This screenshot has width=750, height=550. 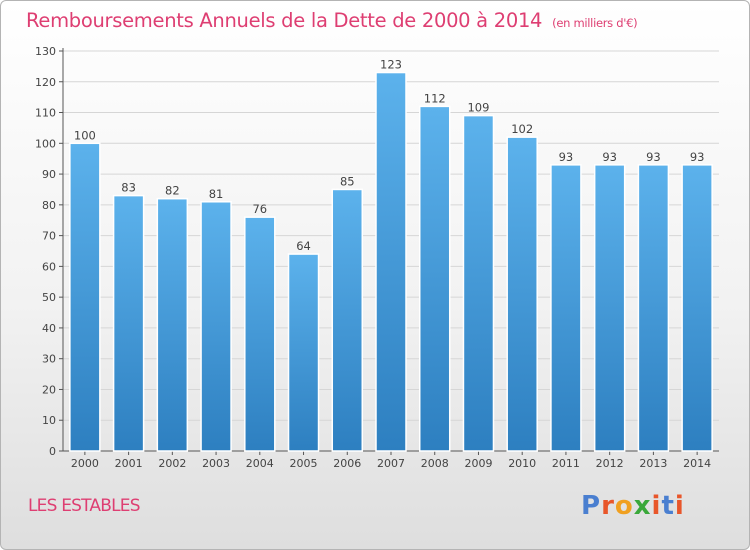 I want to click on bar-2003, so click(x=216, y=326).